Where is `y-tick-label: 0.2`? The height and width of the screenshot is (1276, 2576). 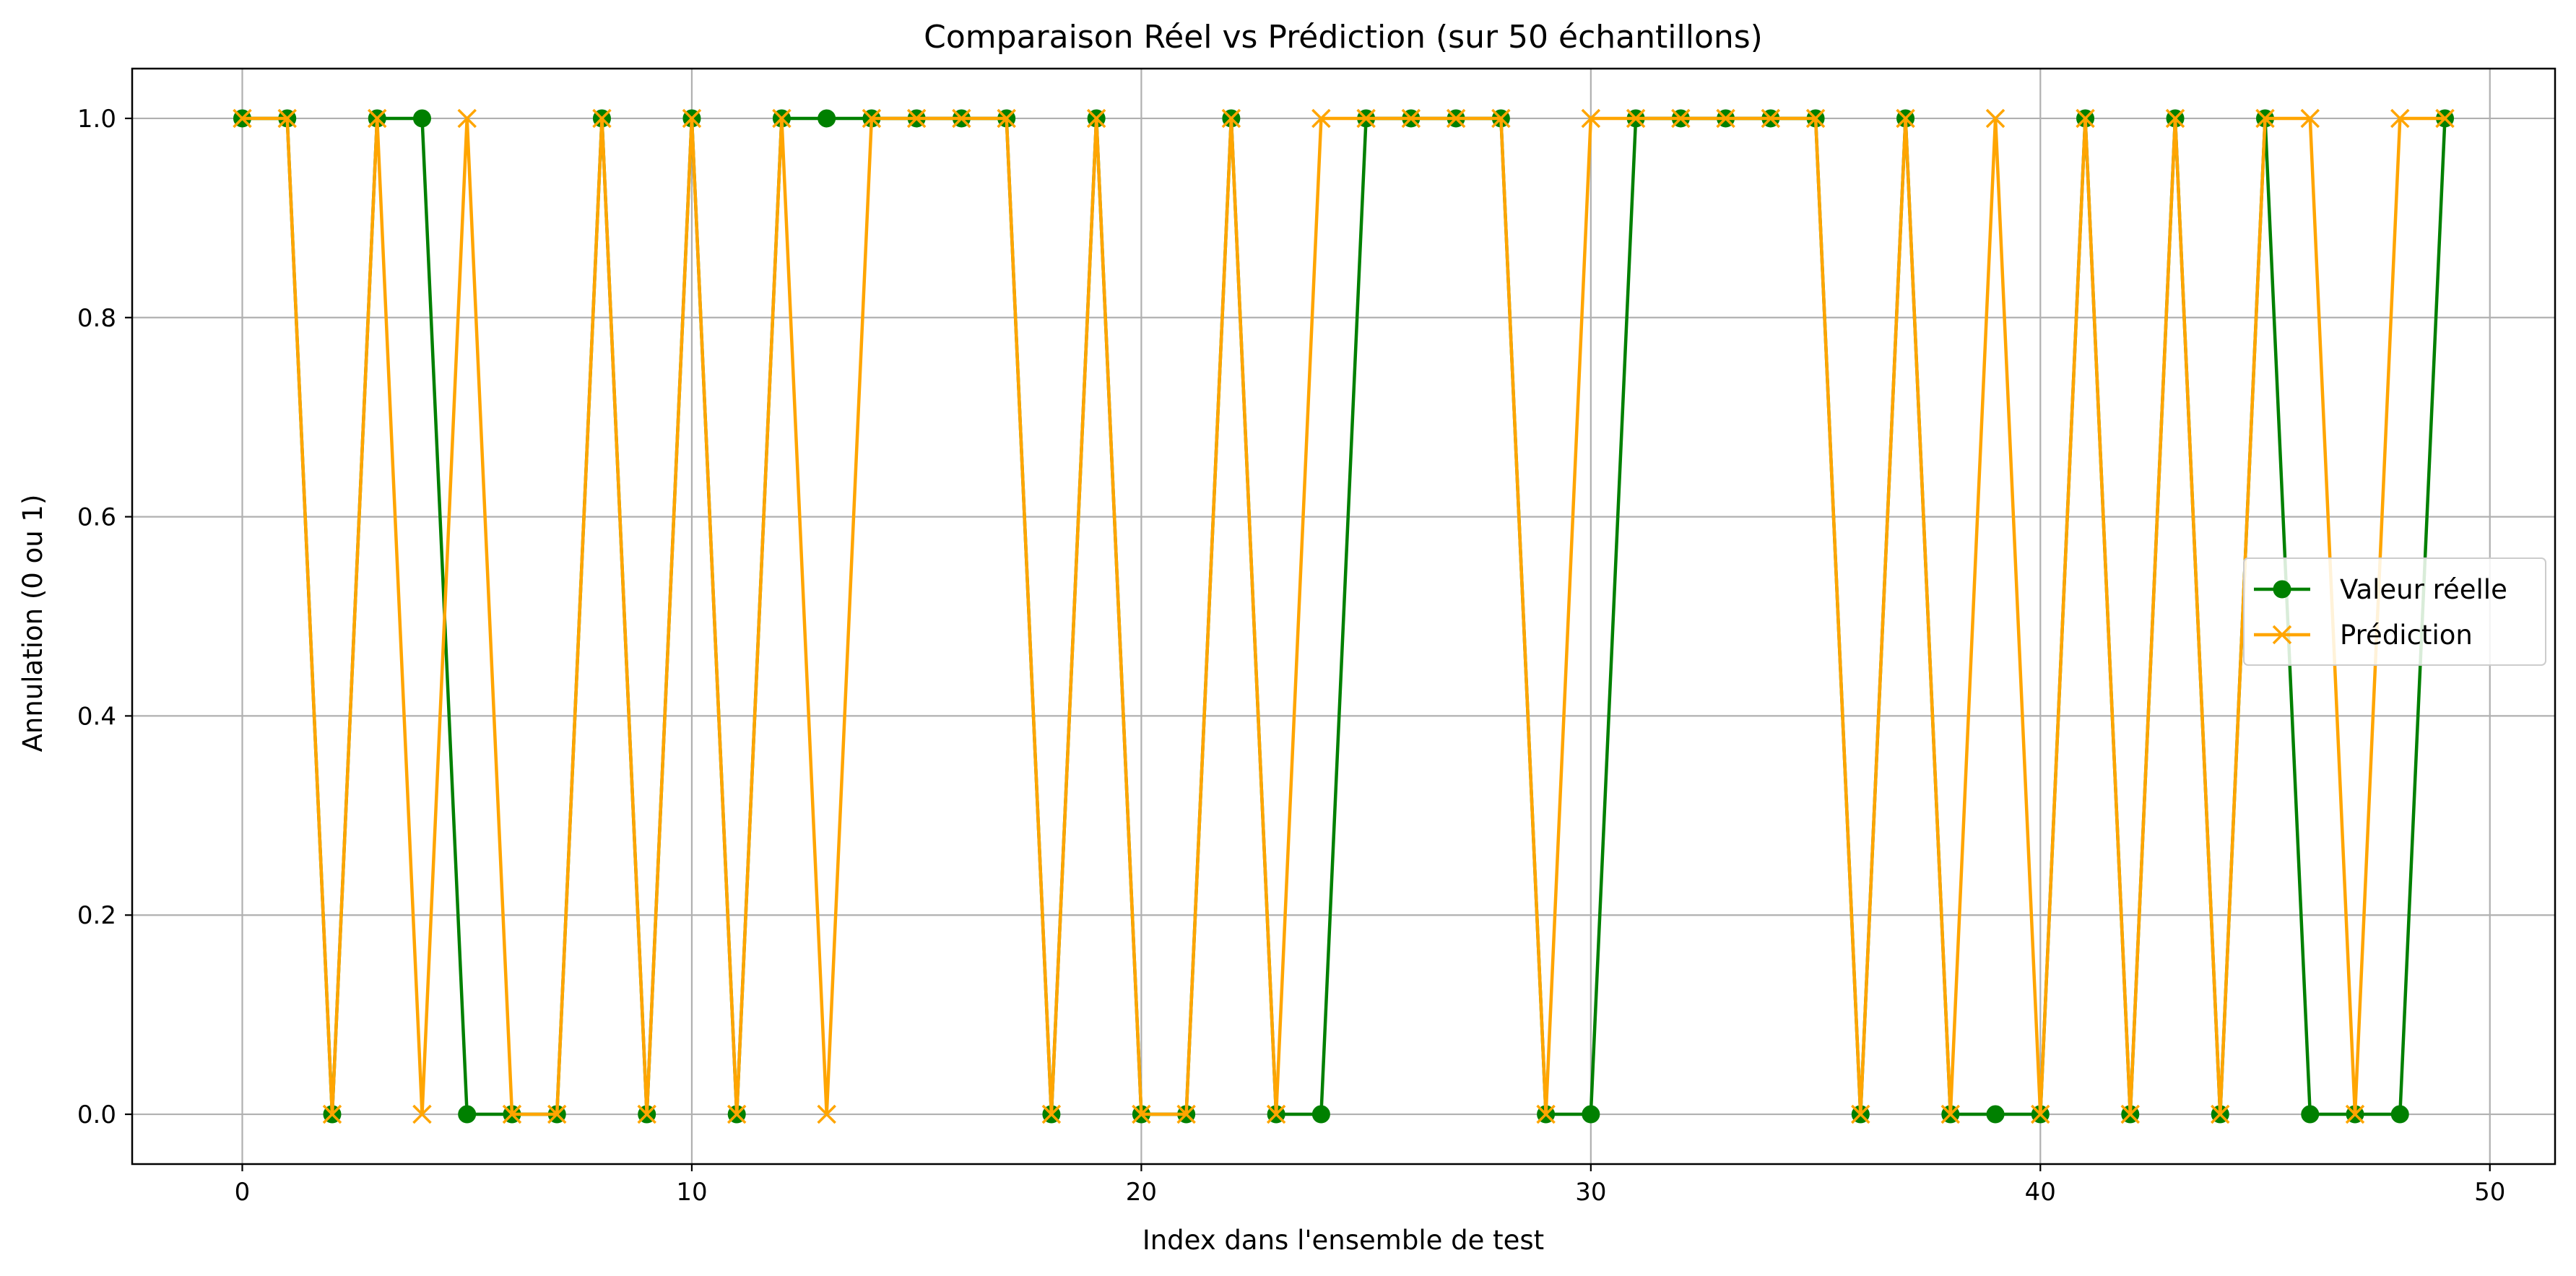 y-tick-label: 0.2 is located at coordinates (96, 915).